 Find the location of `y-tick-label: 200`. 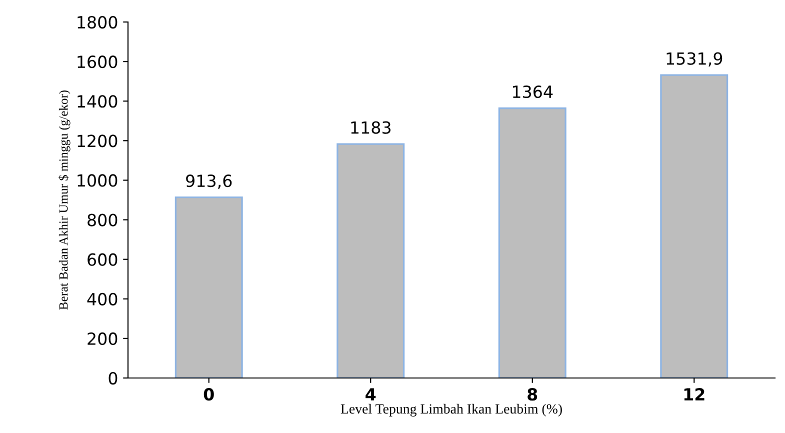

y-tick-label: 200 is located at coordinates (103, 339).